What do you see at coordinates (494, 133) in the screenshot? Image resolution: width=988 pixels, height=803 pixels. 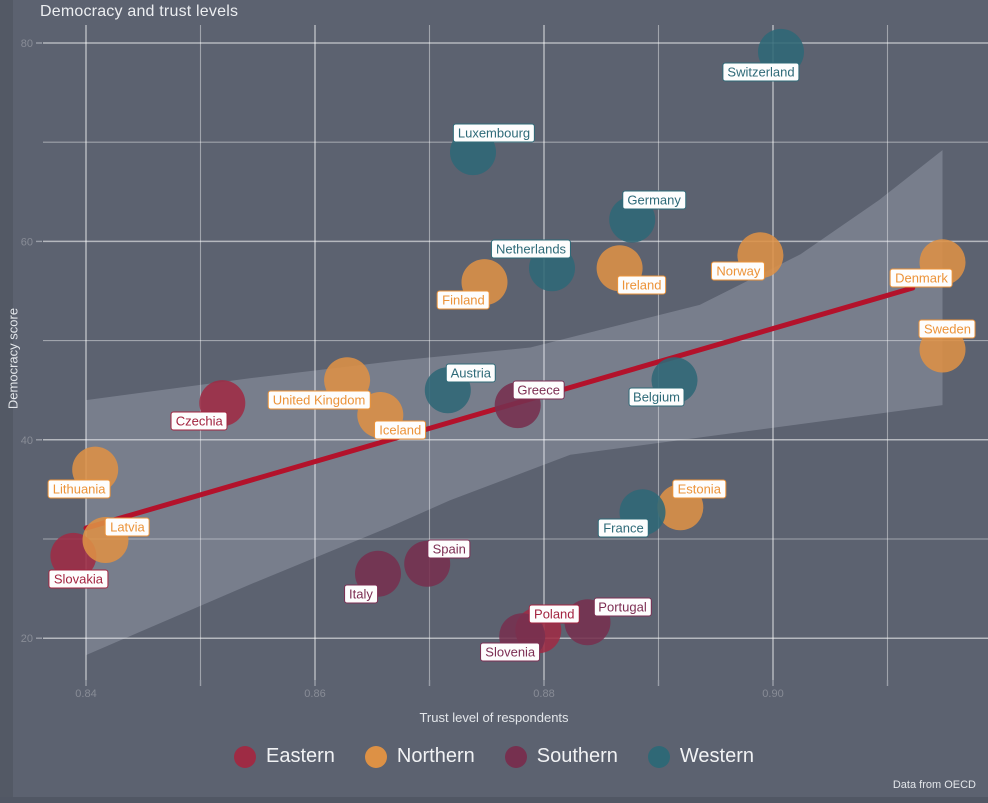 I see `country-label-luxembourg: Luxembourg` at bounding box center [494, 133].